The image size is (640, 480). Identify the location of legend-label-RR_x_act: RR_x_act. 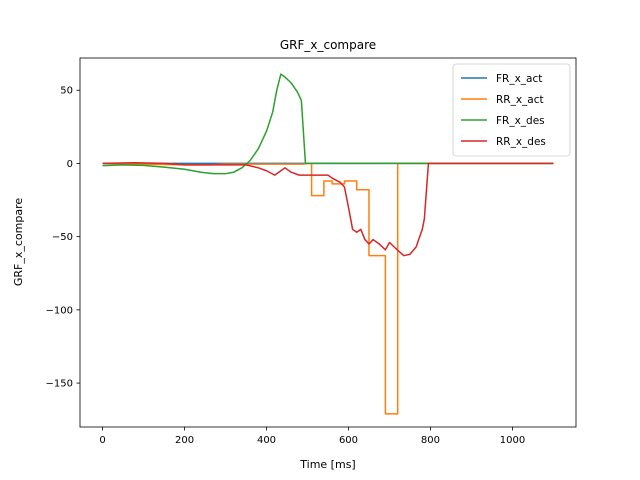
(520, 100).